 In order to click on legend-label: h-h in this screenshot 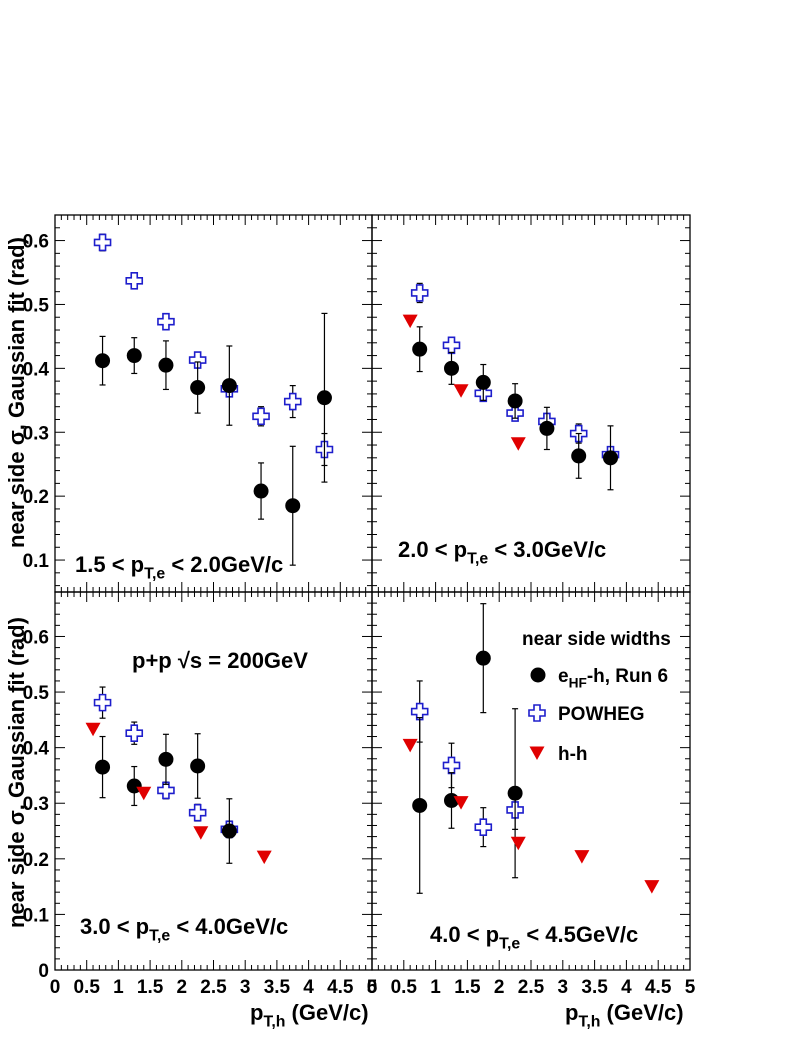, I will do `click(573, 754)`.